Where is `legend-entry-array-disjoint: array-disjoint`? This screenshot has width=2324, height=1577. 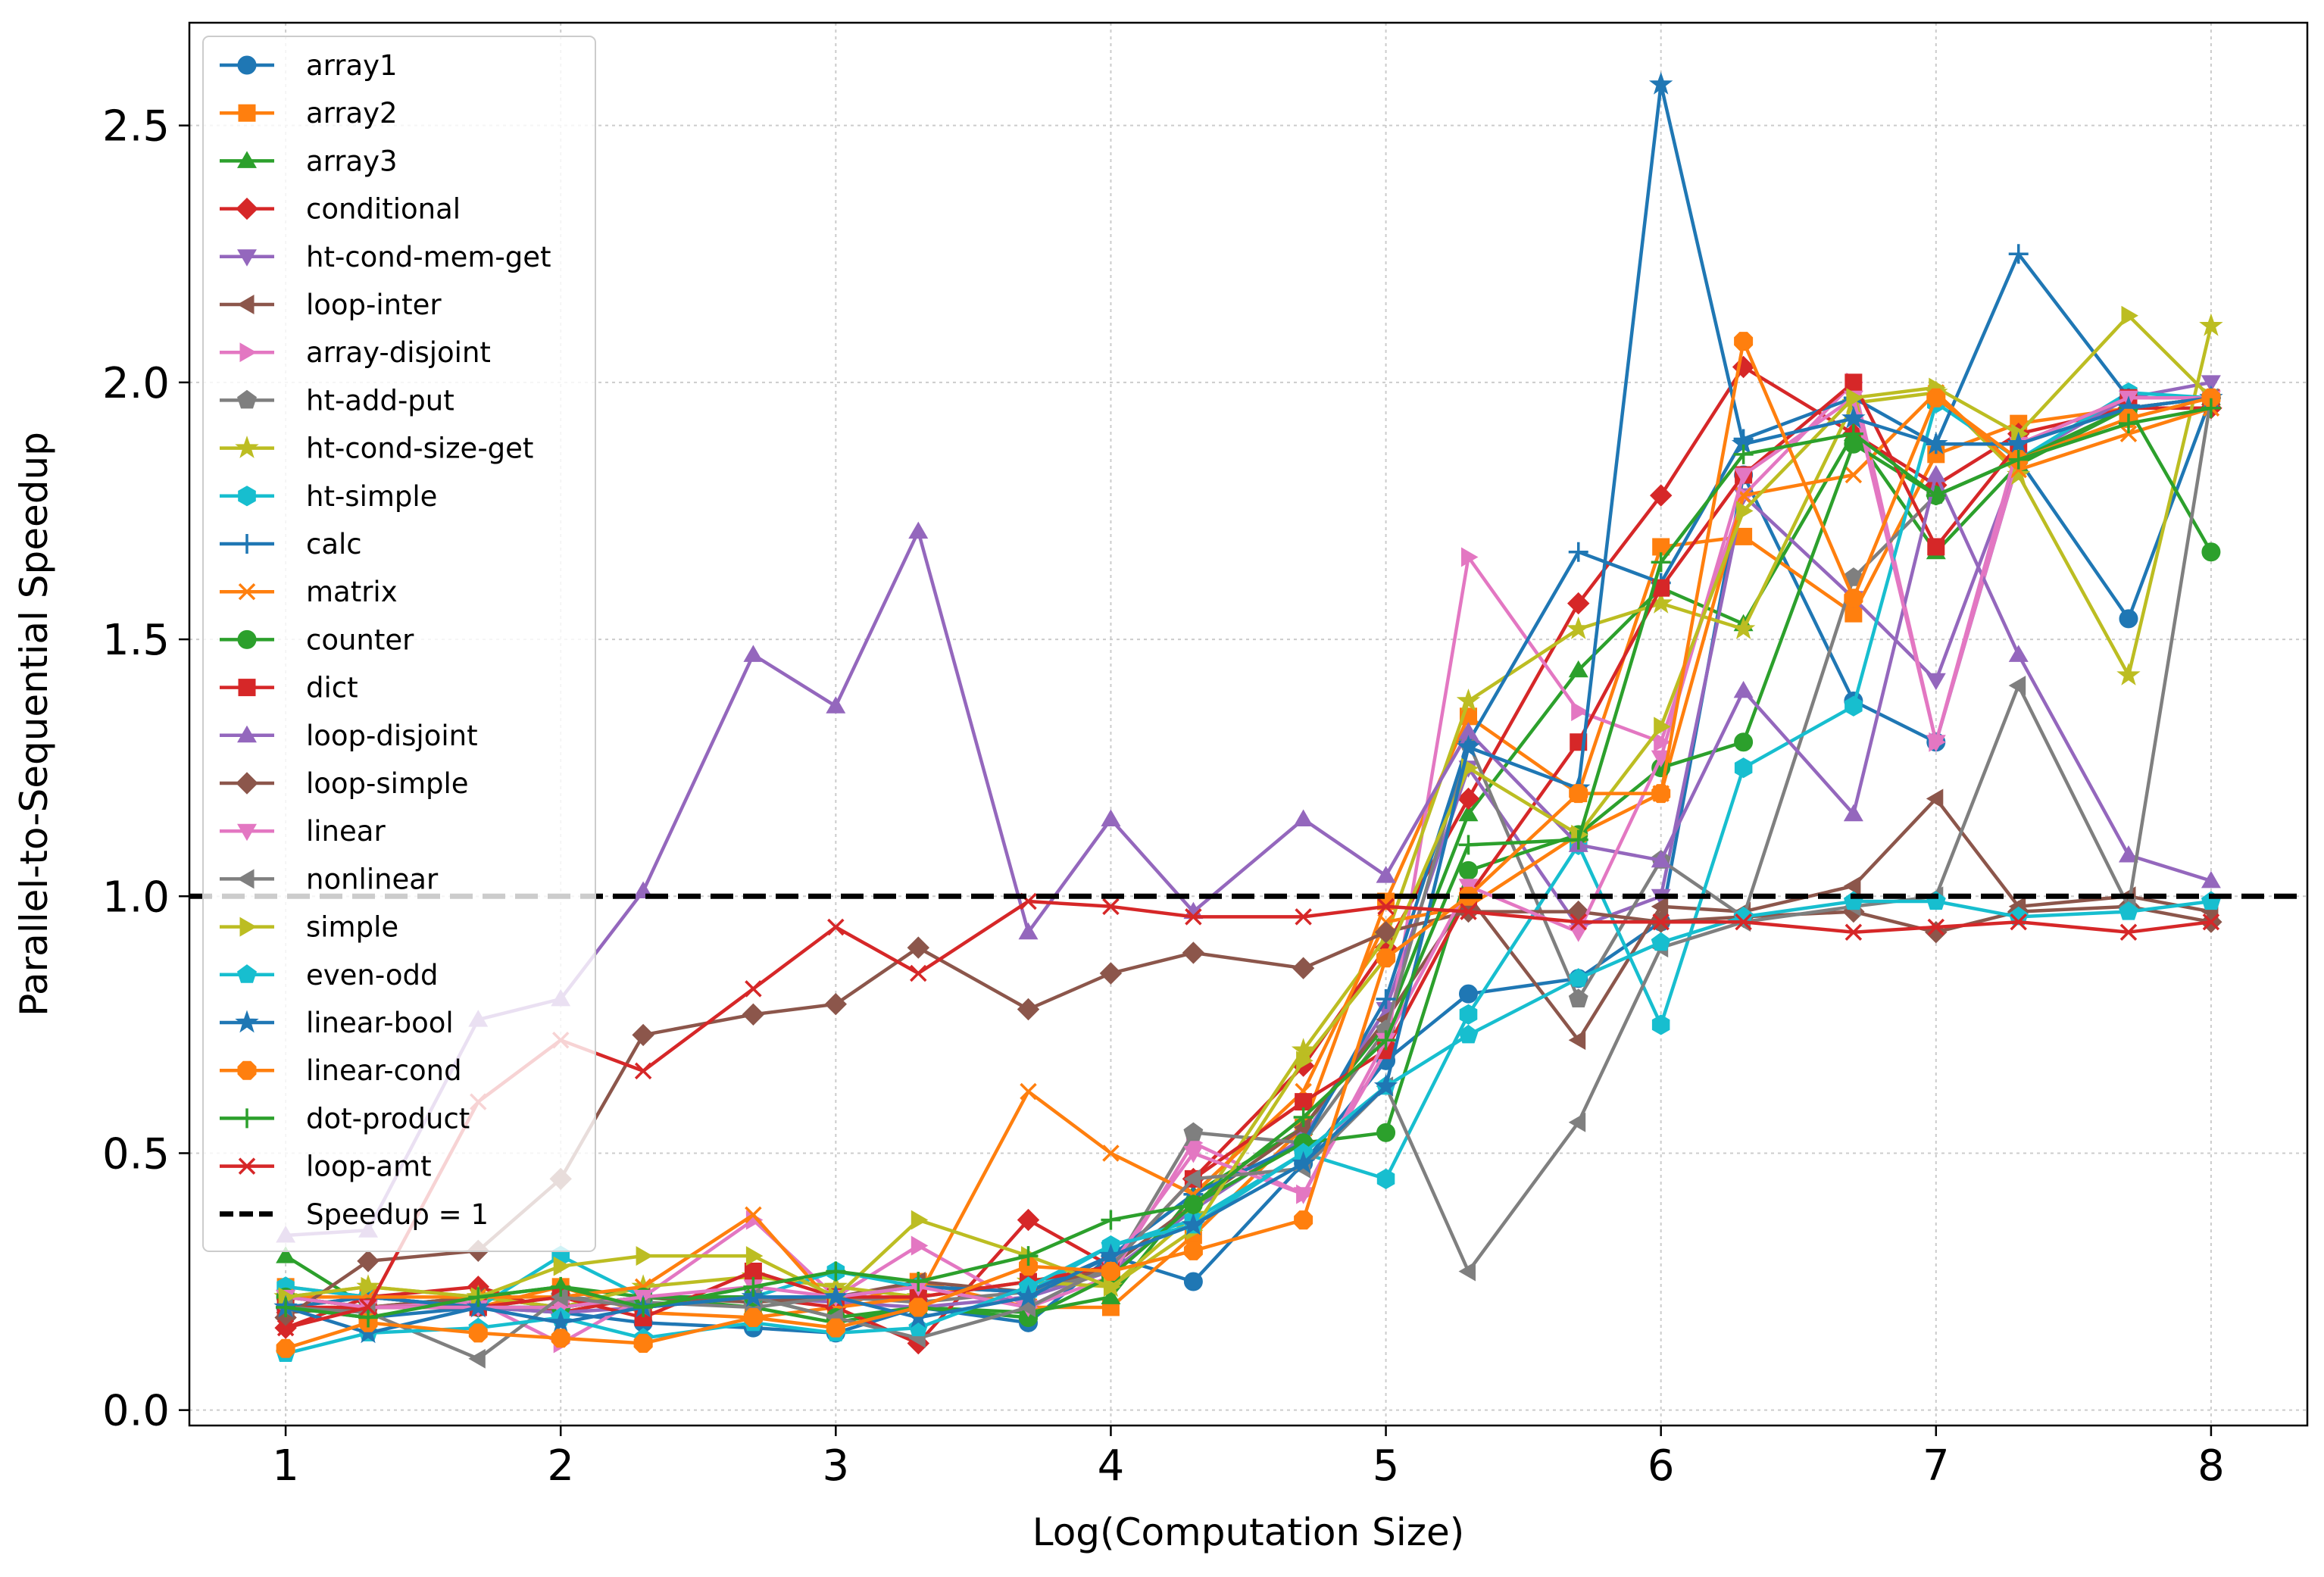 legend-entry-array-disjoint: array-disjoint is located at coordinates (355, 353).